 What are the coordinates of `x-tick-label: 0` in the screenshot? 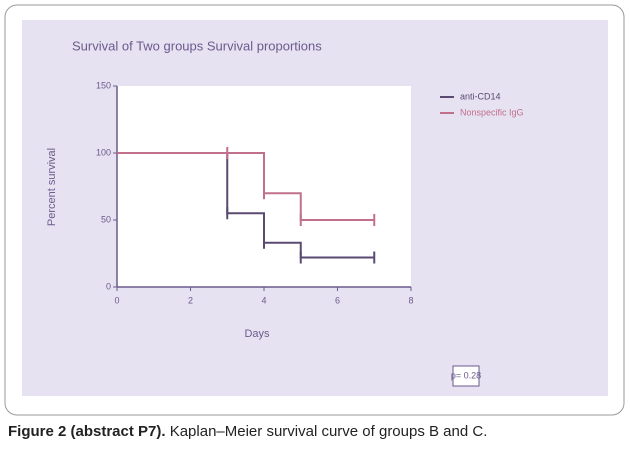 It's located at (116, 300).